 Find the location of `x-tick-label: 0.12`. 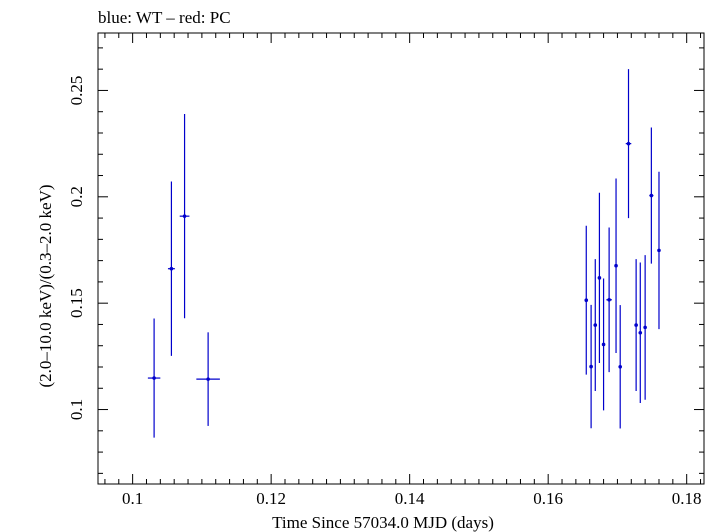

x-tick-label: 0.12 is located at coordinates (271, 498).